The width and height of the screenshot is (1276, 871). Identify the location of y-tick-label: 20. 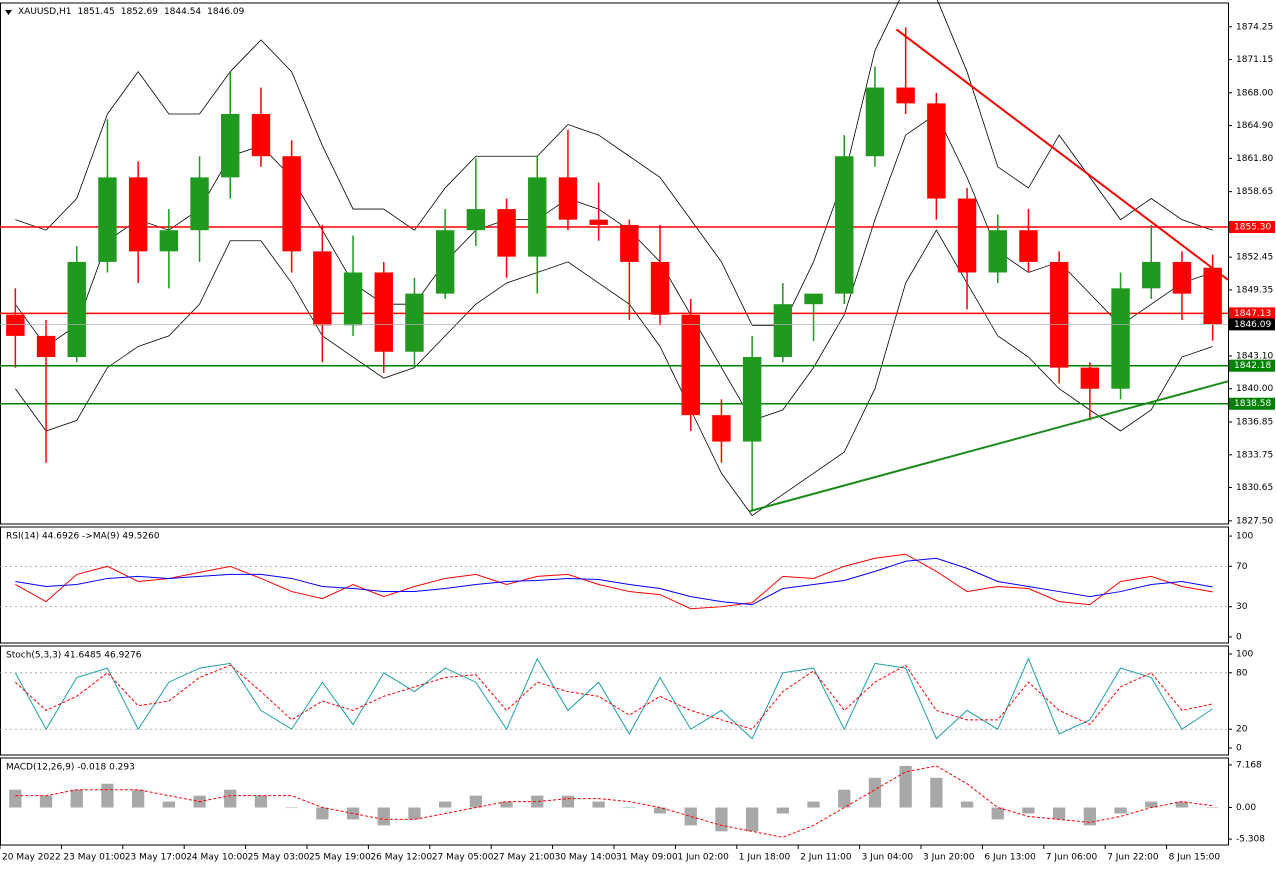
(1242, 730).